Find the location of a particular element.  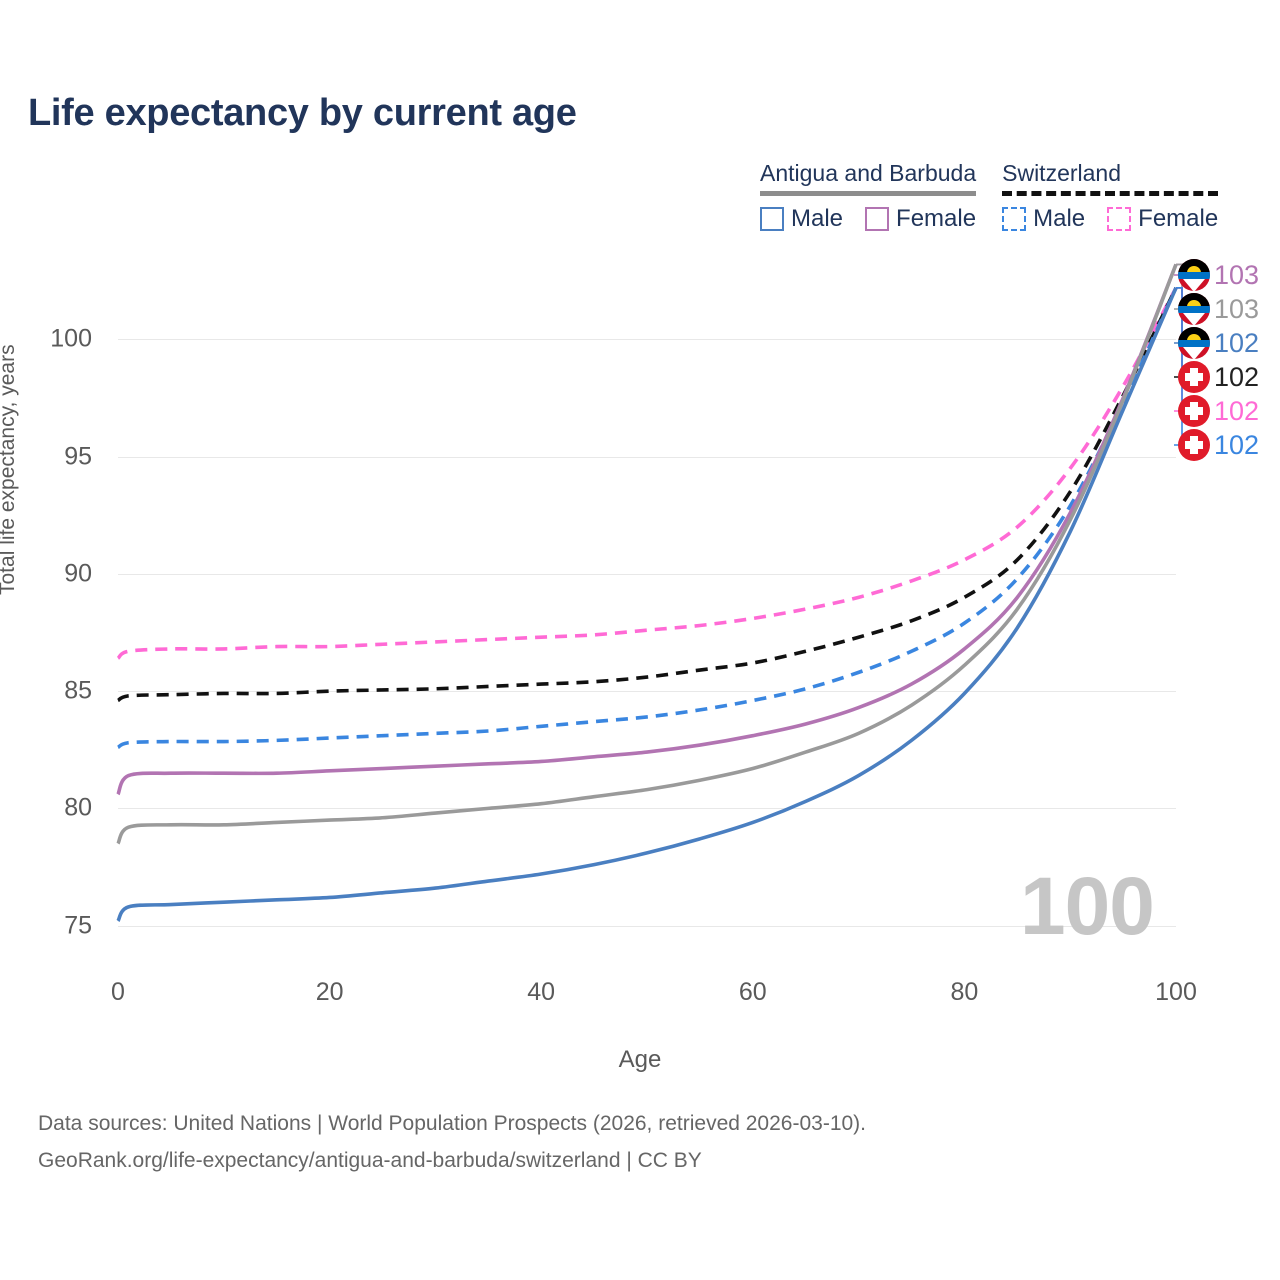

end-label-switzerland-female: 102 is located at coordinates (1218, 411).